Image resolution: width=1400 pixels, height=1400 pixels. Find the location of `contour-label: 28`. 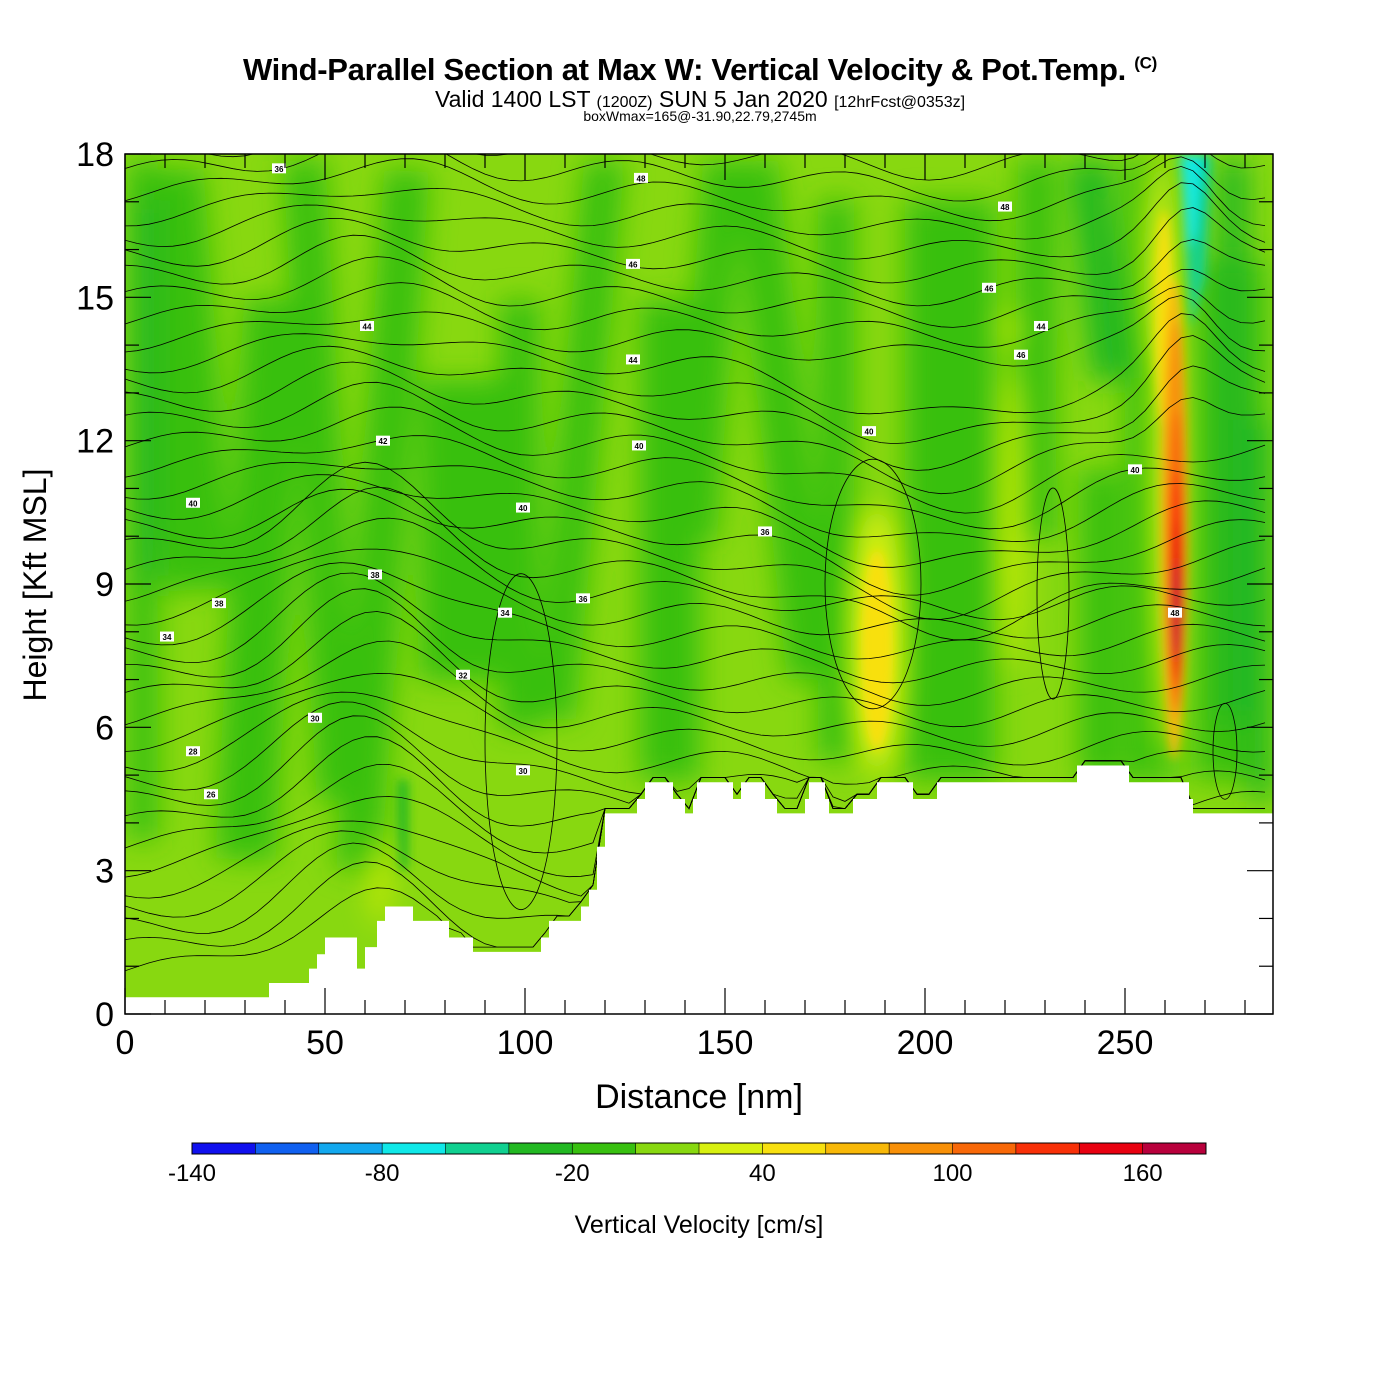

contour-label: 28 is located at coordinates (193, 751).